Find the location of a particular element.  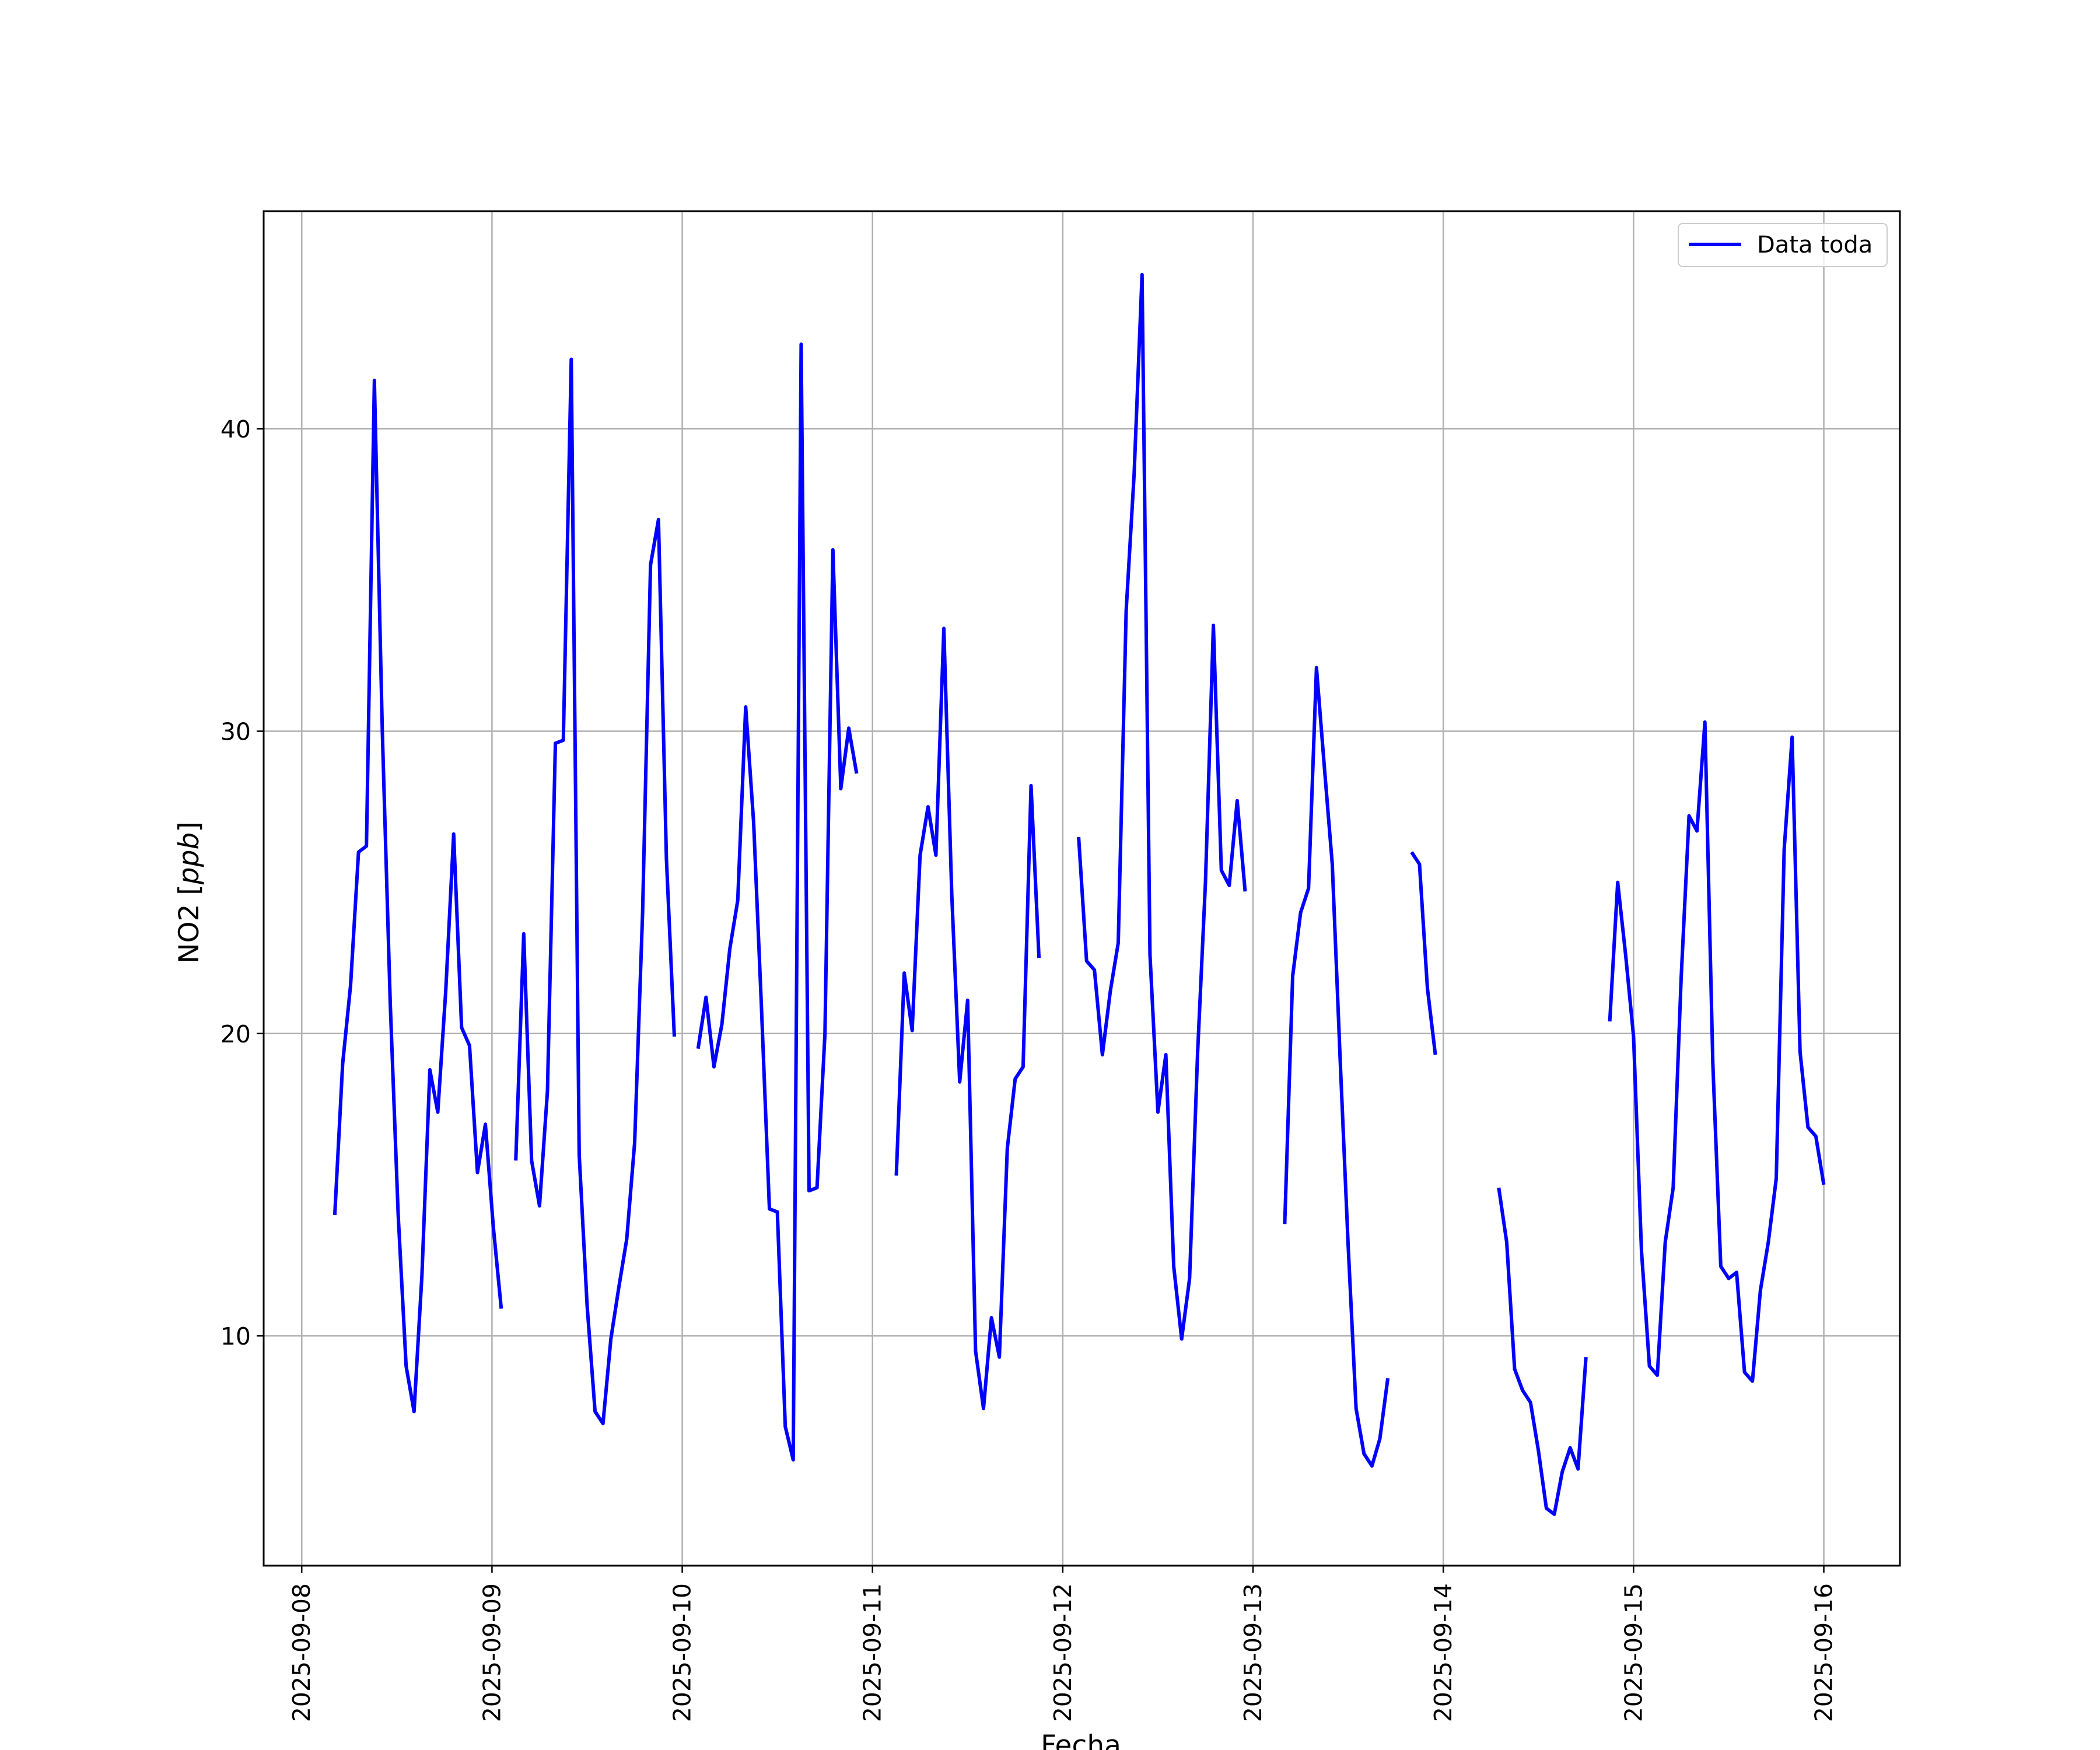

y-tick-label-20: 20 is located at coordinates (235, 1034).